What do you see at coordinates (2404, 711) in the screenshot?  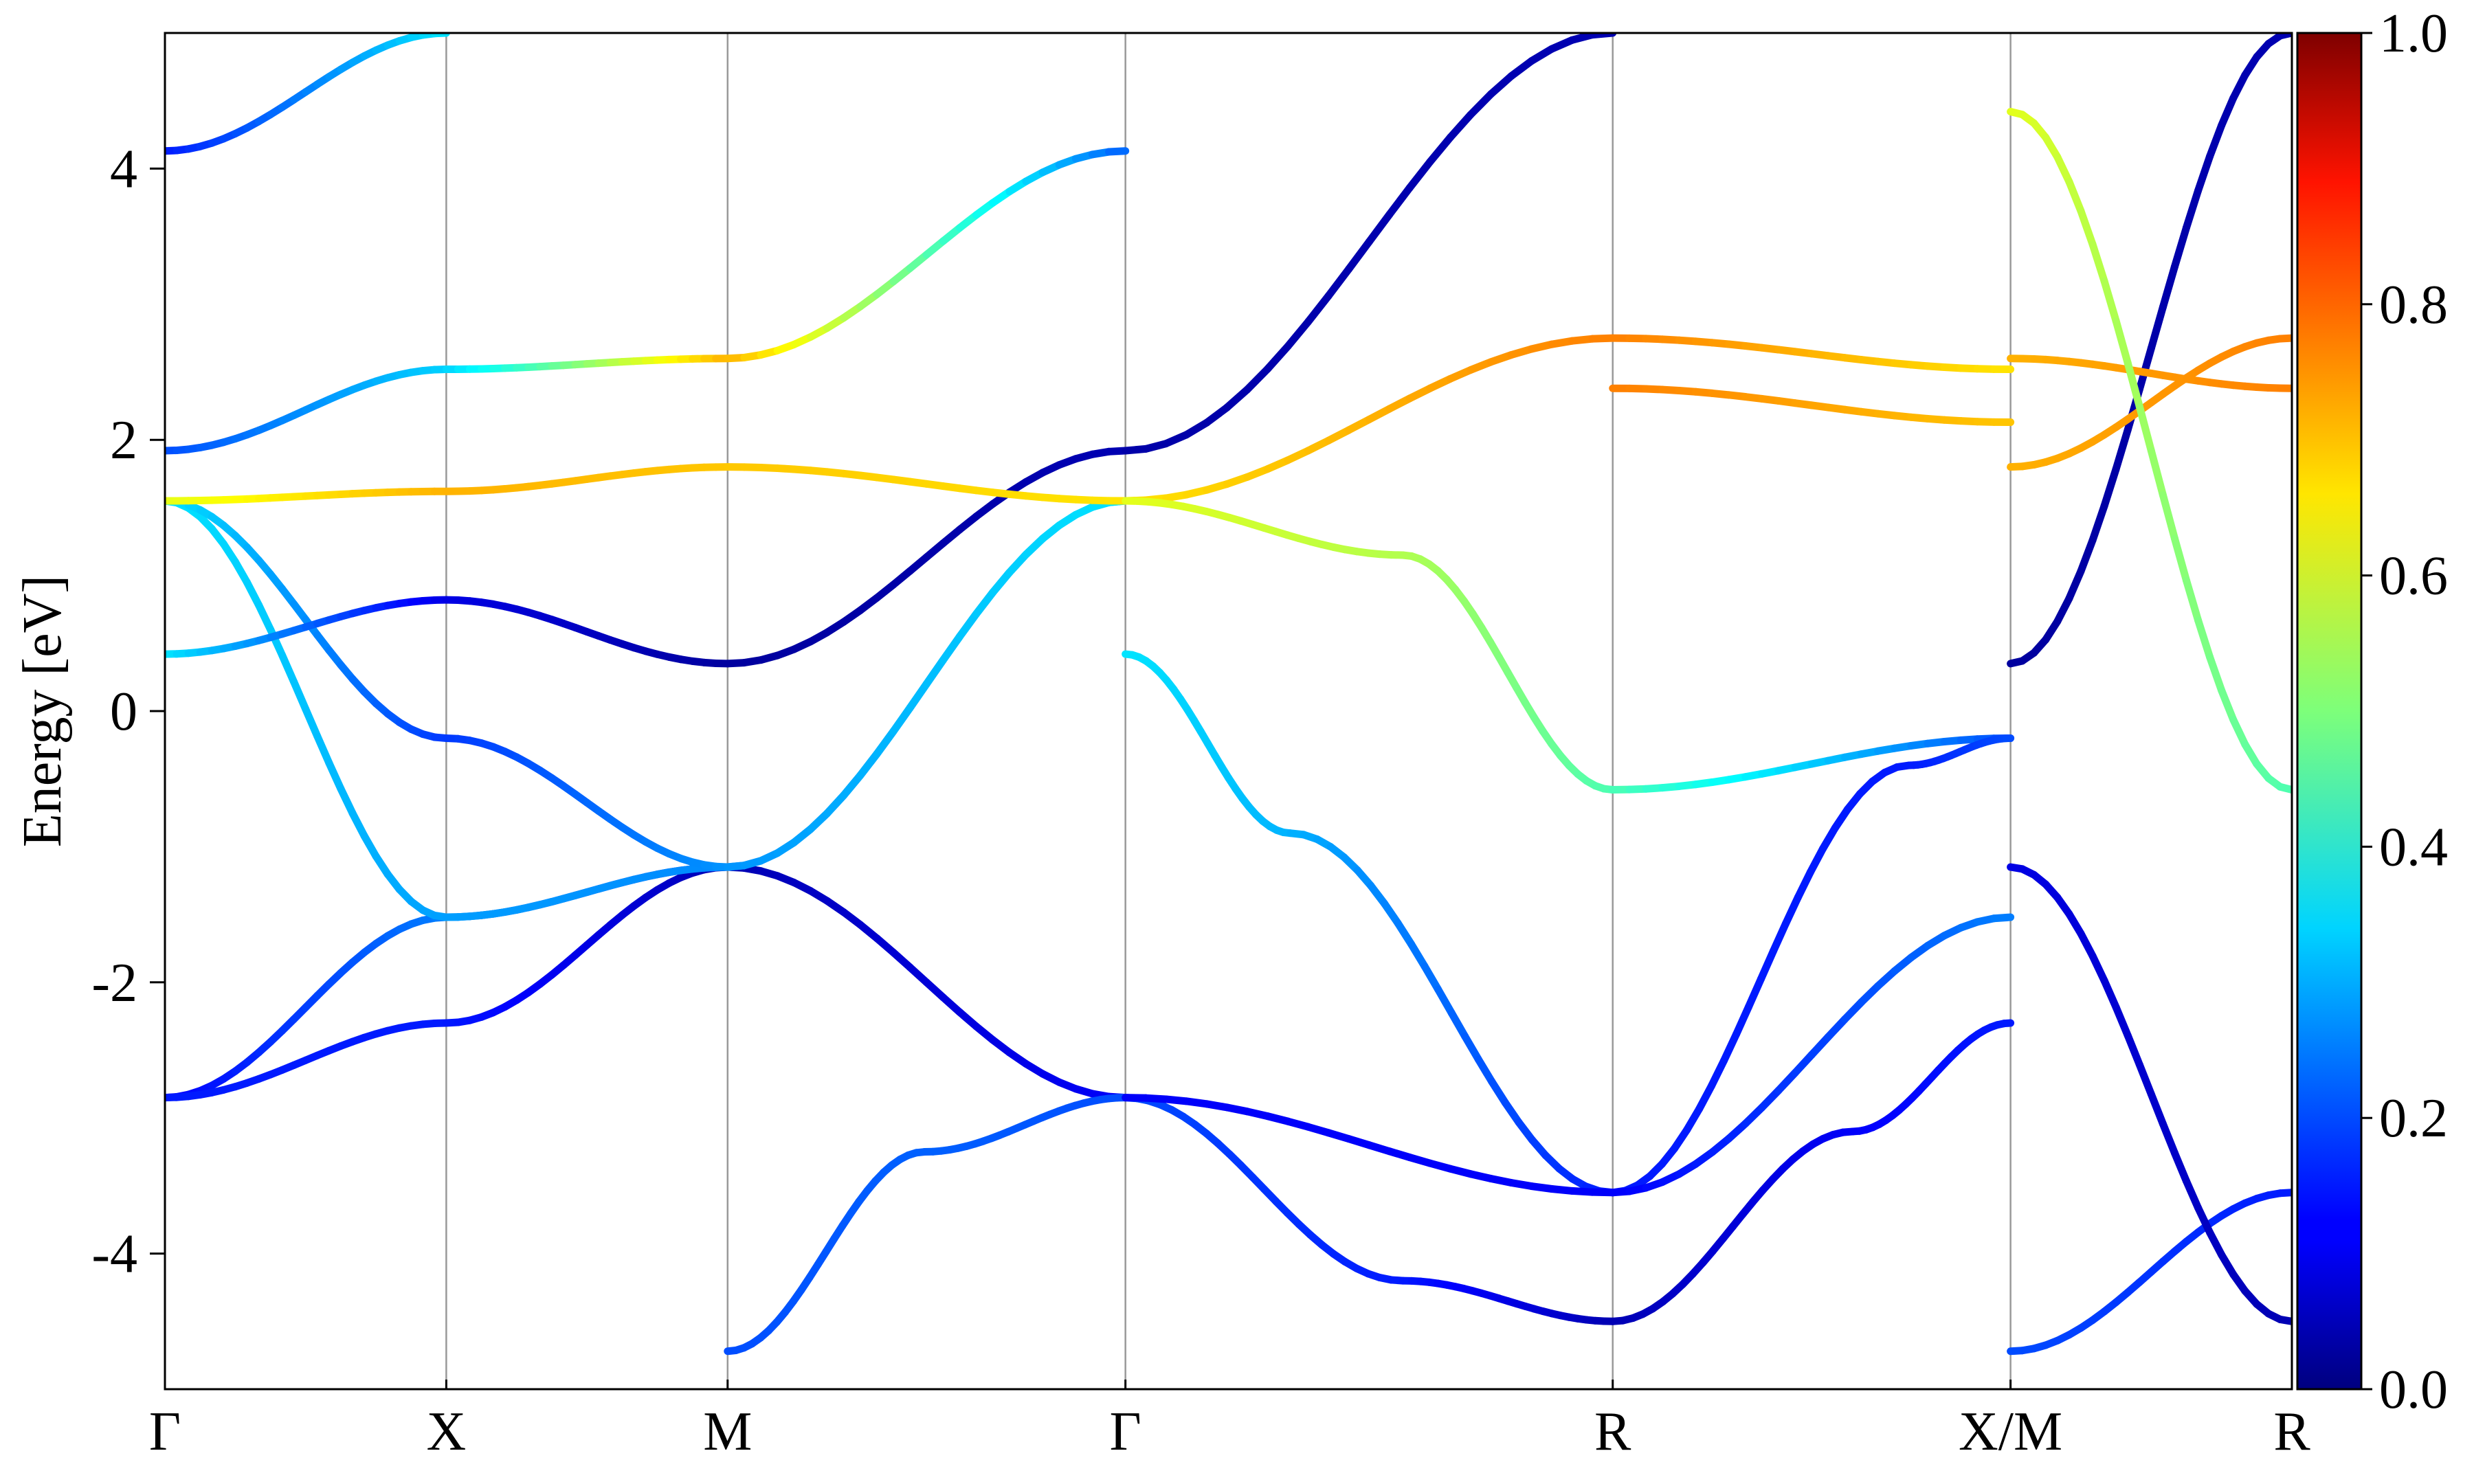 I see `colorbar-axis: 0.0 0.2 0.4 0.6 0.8 1.0` at bounding box center [2404, 711].